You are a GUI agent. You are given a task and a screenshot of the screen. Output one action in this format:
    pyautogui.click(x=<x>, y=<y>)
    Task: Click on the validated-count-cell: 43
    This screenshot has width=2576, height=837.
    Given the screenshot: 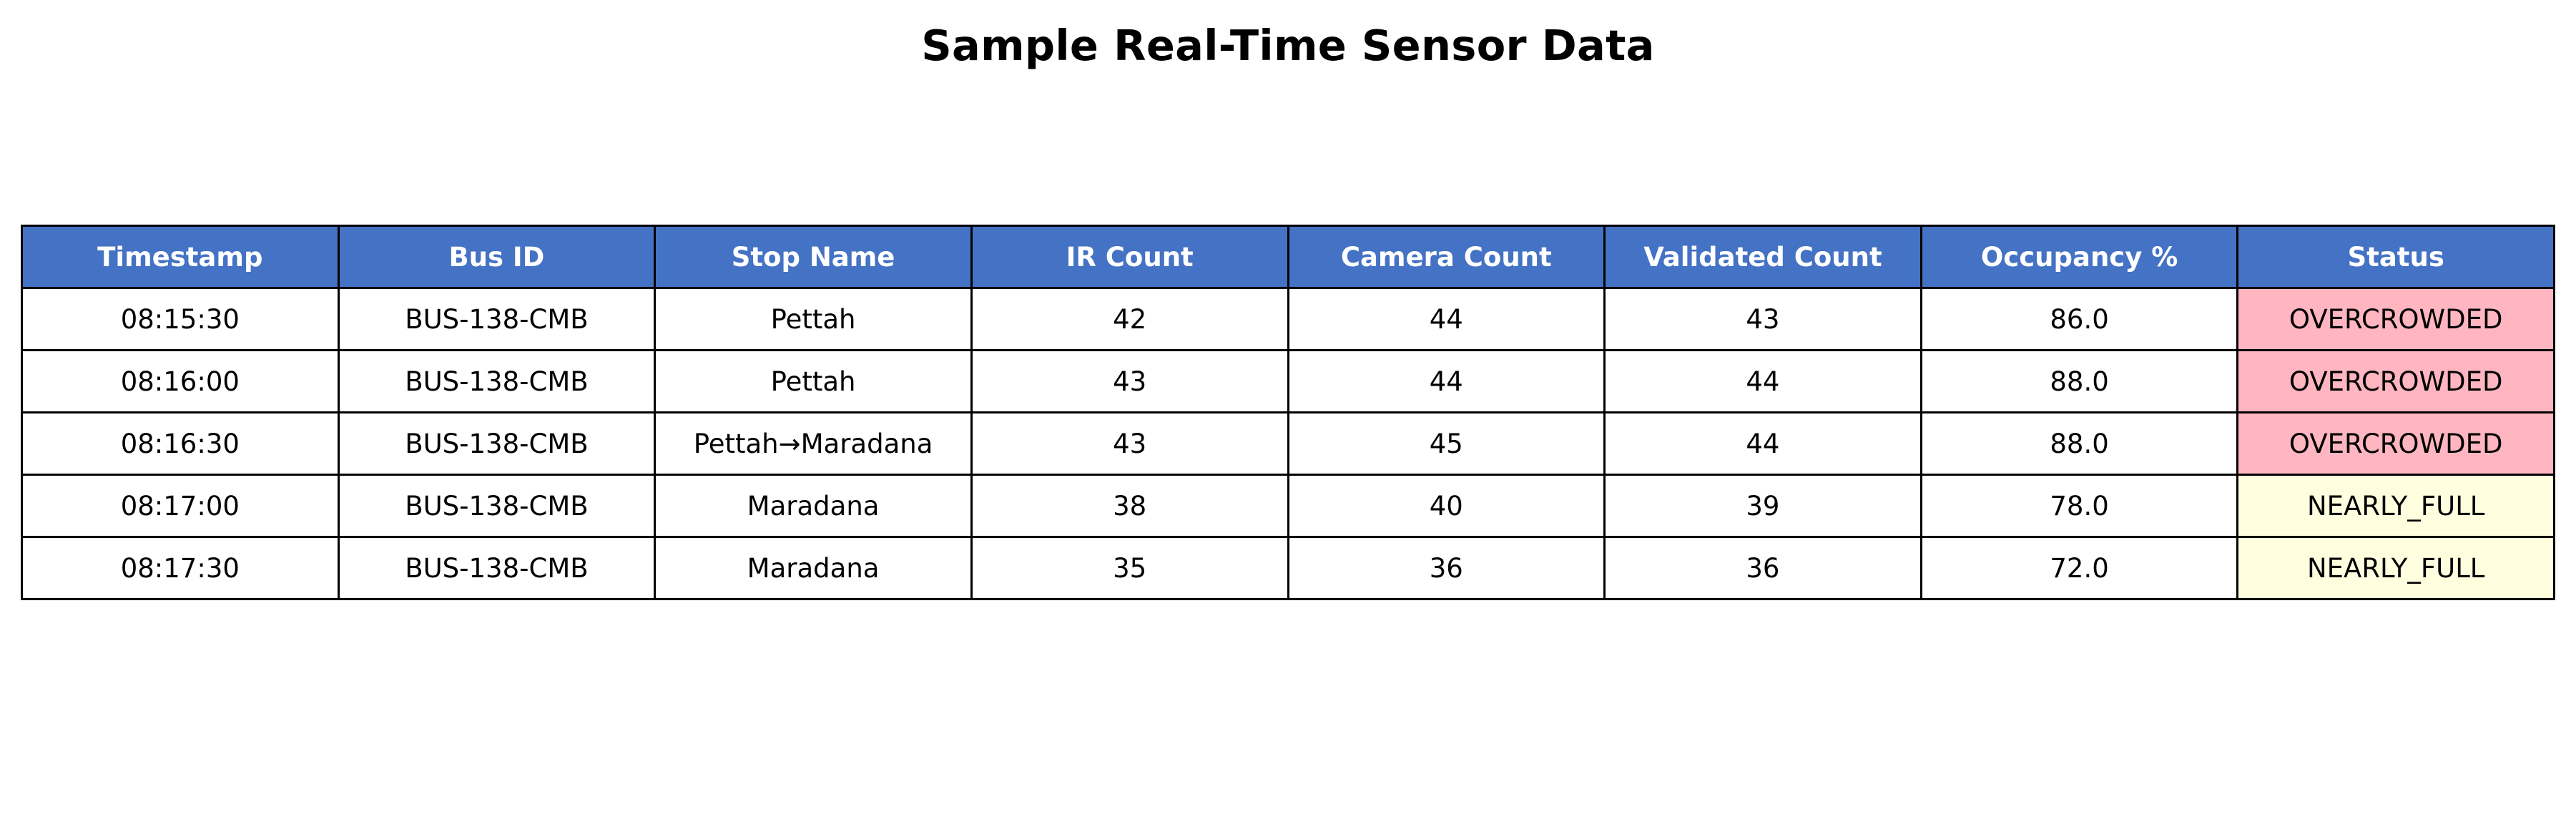 What is the action you would take?
    pyautogui.click(x=1763, y=319)
    